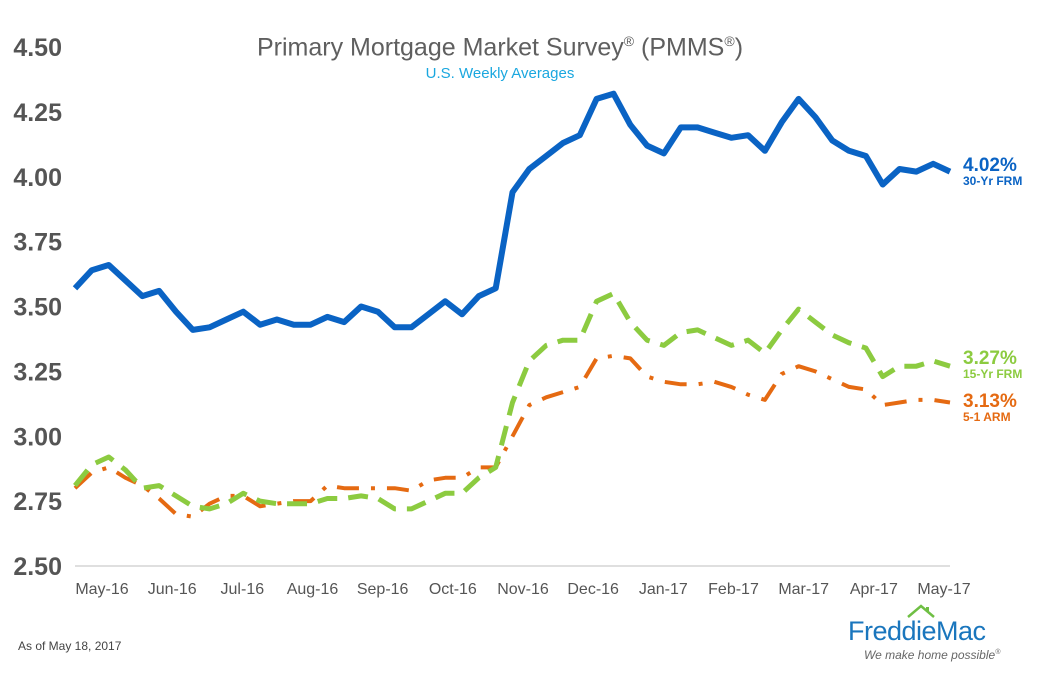  Describe the element at coordinates (383, 589) in the screenshot. I see `x-tick-label: Sep-16` at that location.